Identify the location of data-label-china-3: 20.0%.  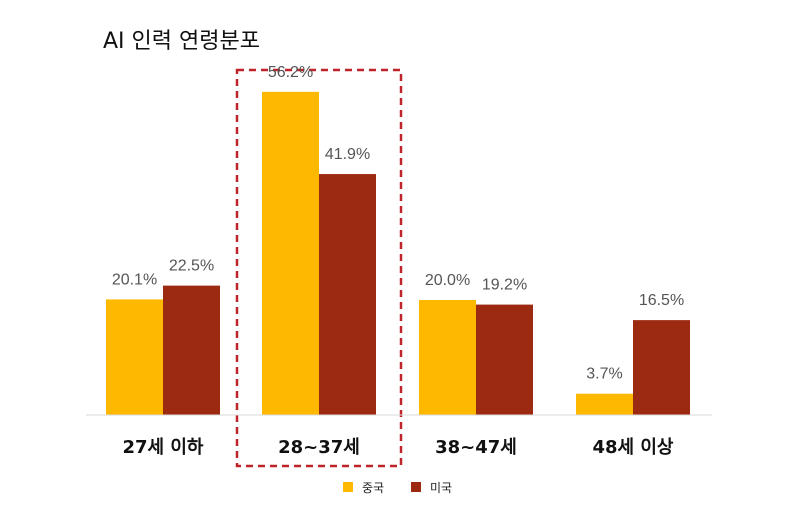
(447, 280).